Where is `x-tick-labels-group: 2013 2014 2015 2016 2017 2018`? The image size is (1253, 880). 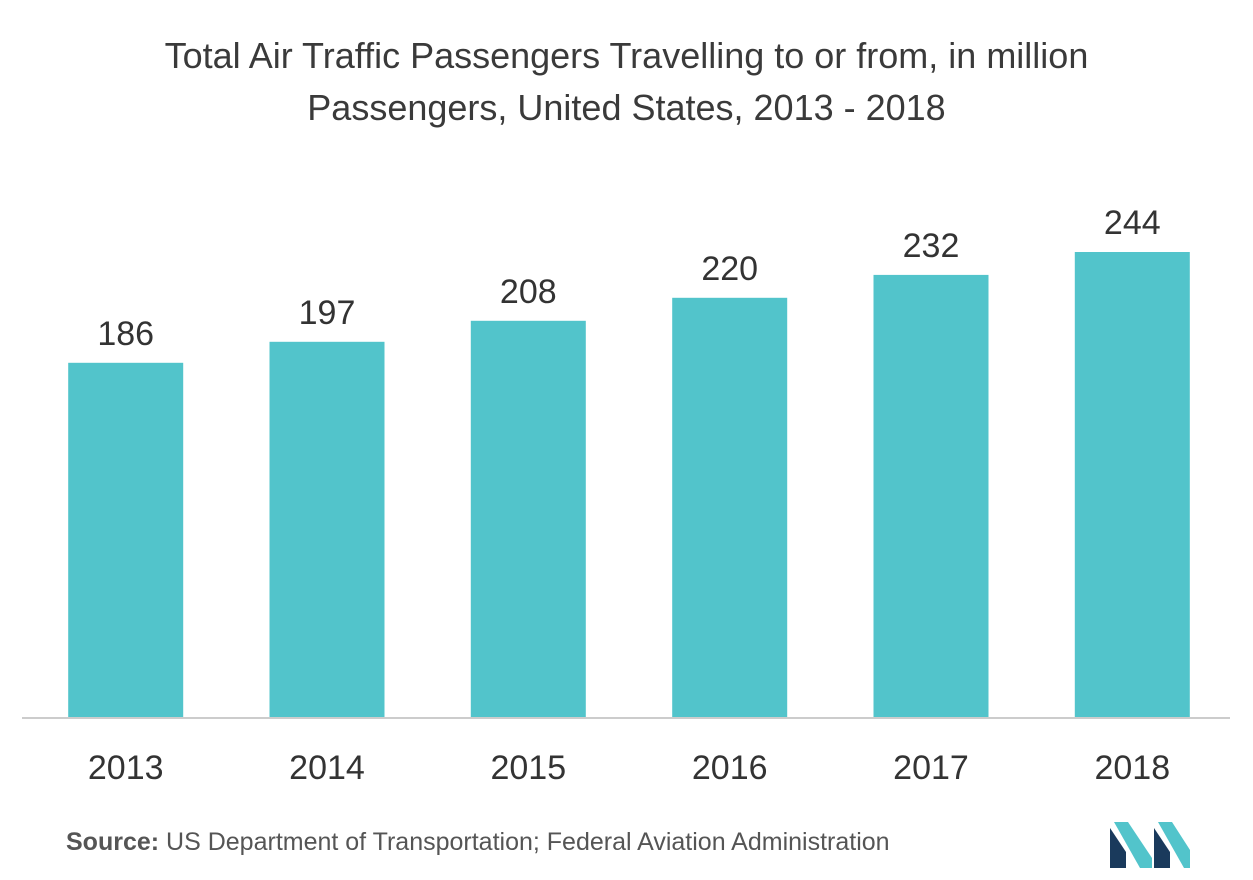 x-tick-labels-group: 2013 2014 2015 2016 2017 2018 is located at coordinates (629, 768).